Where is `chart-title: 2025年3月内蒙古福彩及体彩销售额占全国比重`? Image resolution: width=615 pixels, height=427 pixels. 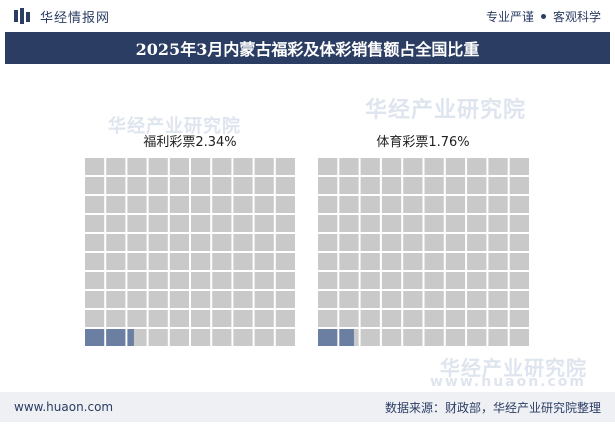
chart-title: 2025年3月内蒙古福彩及体彩销售额占全国比重 is located at coordinates (307, 48).